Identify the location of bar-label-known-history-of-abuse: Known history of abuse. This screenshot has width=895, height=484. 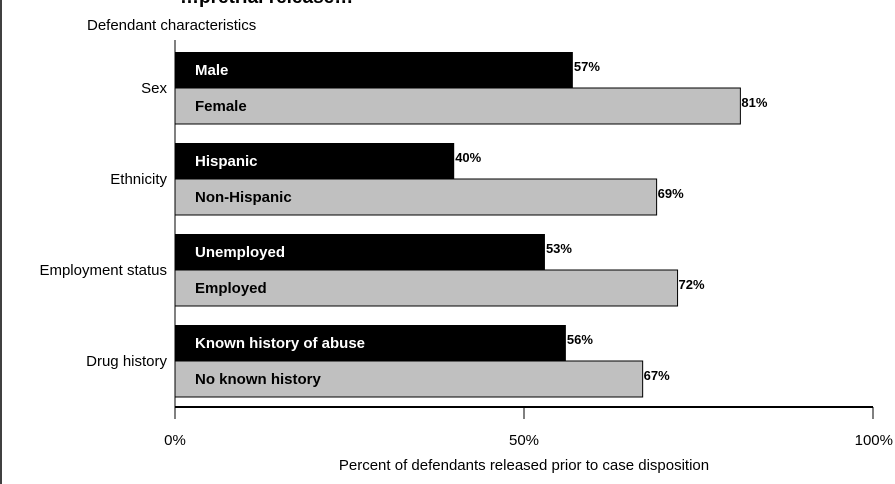
(280, 343).